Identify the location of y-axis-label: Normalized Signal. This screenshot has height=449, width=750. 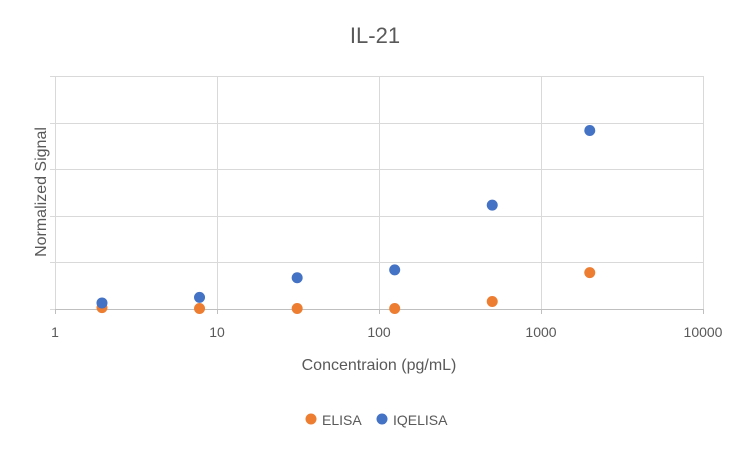
(41, 192).